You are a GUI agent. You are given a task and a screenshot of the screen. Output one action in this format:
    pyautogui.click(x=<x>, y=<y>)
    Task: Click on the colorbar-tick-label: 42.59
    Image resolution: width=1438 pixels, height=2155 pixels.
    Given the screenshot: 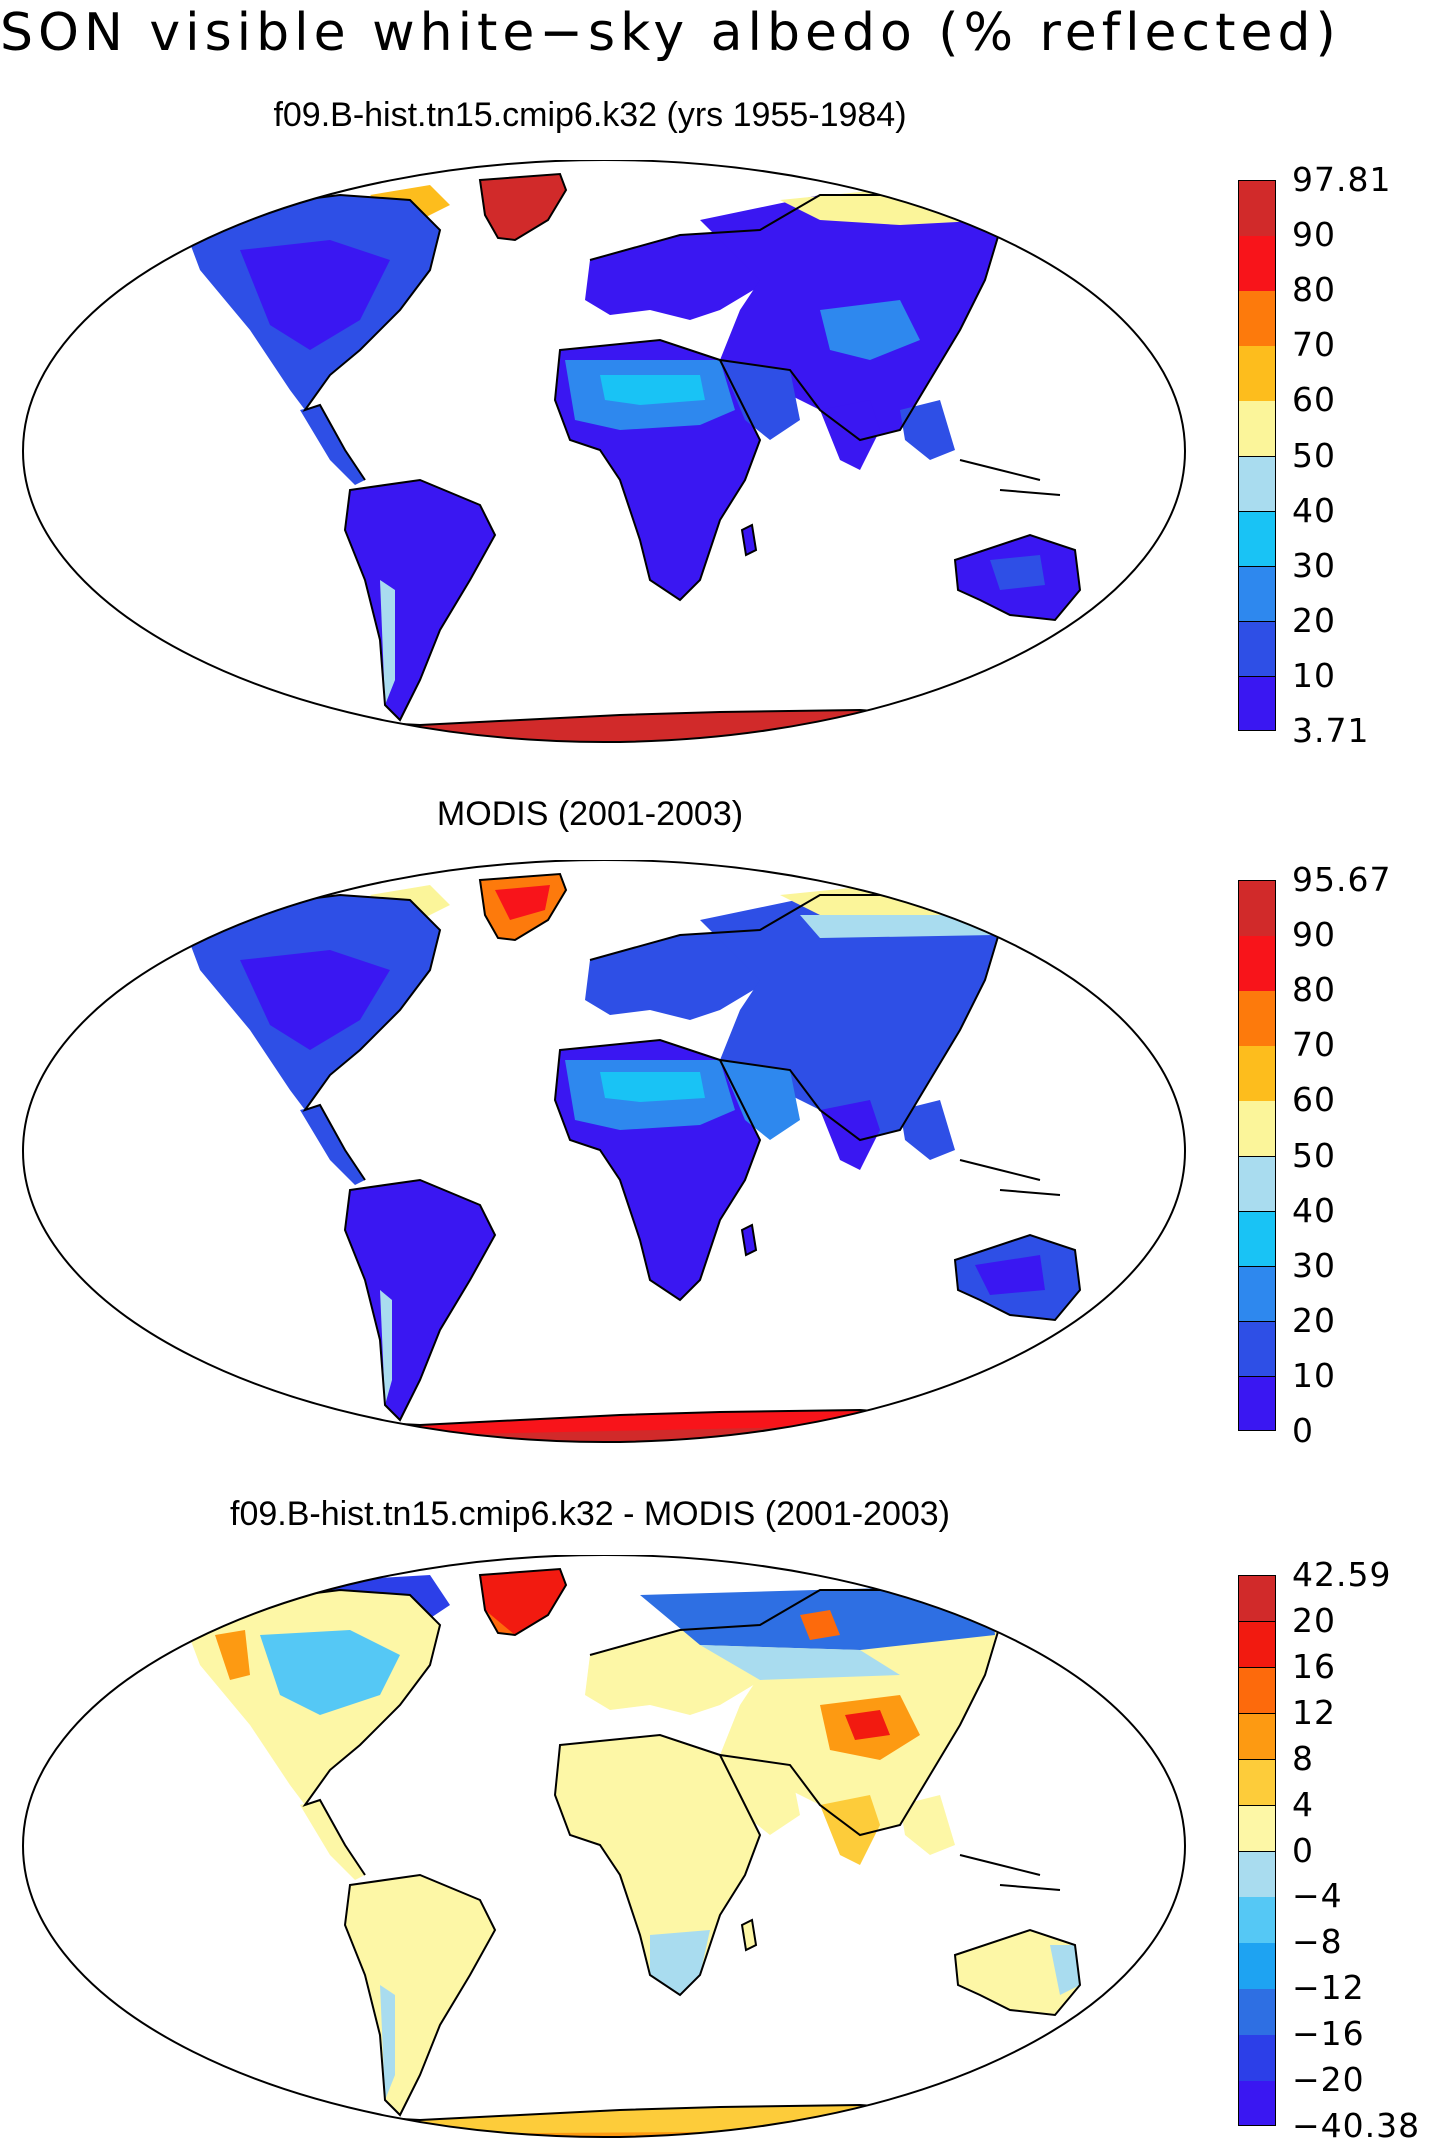 What is the action you would take?
    pyautogui.click(x=1342, y=1574)
    